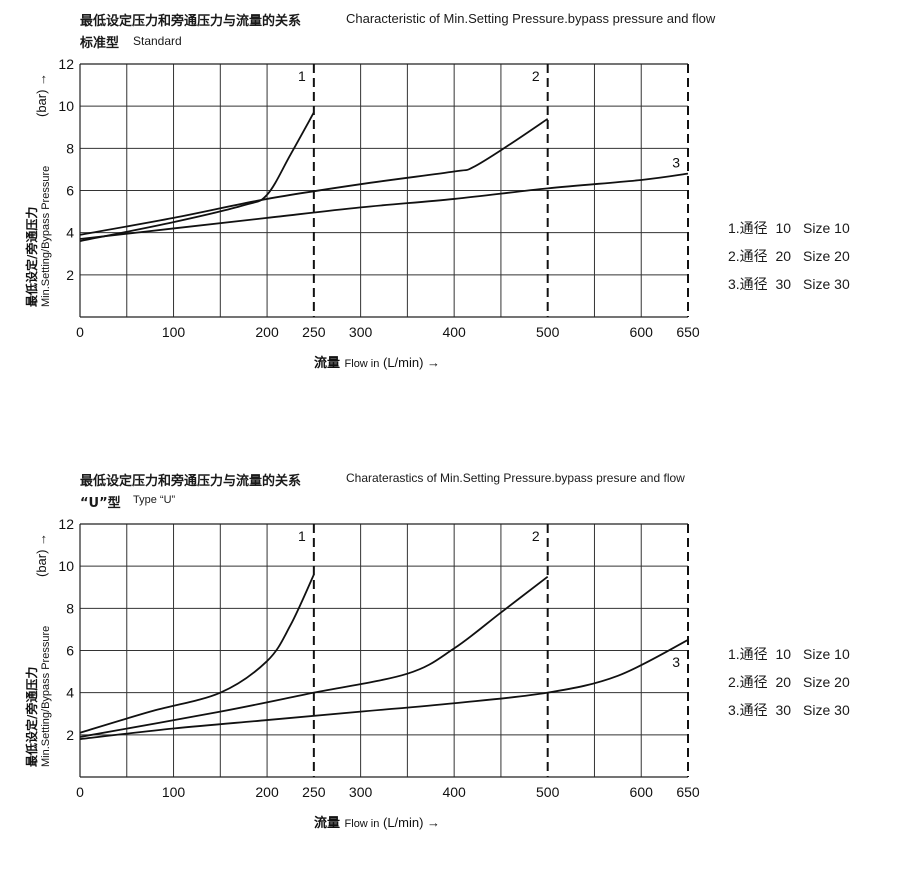  I want to click on chart-subtitle: Type “U”, so click(154, 500).